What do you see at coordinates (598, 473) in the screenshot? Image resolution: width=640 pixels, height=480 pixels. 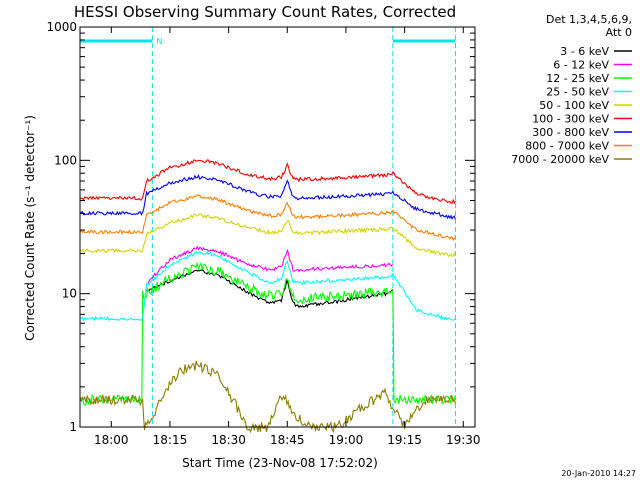 I see `timestamp: 20-Jan-2010 14:27` at bounding box center [598, 473].